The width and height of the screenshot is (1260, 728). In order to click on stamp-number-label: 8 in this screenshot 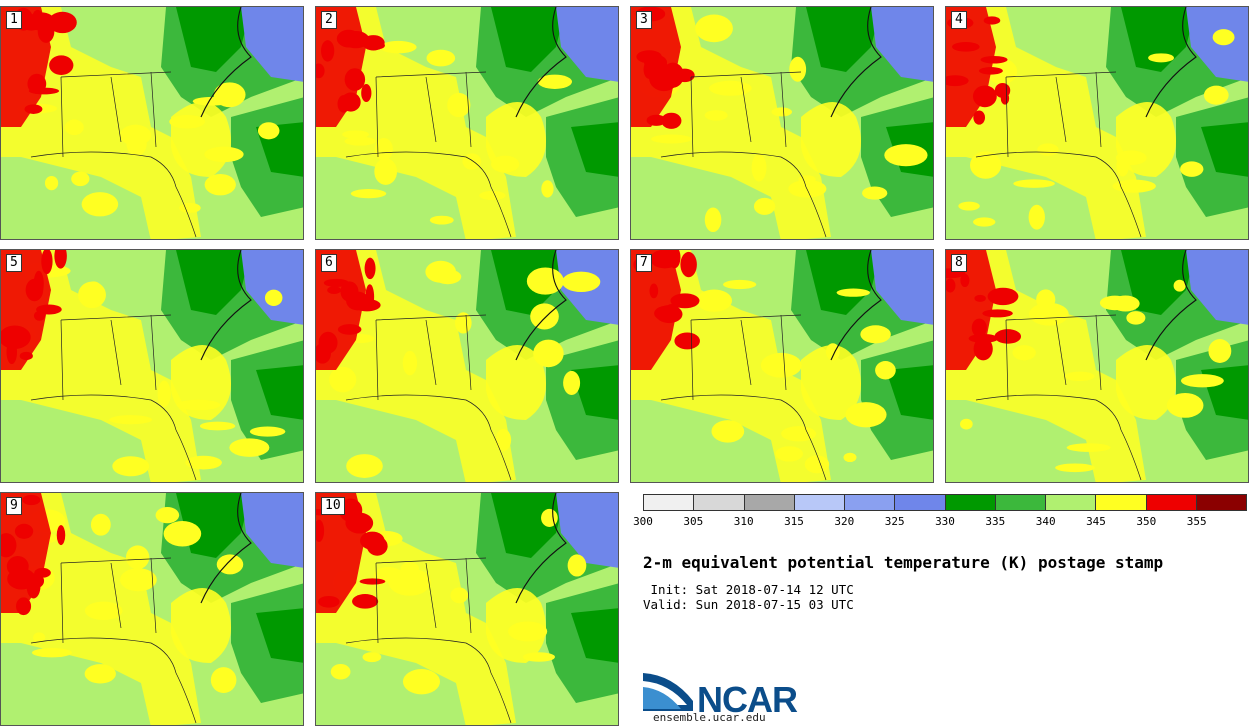, I will do `click(959, 263)`.